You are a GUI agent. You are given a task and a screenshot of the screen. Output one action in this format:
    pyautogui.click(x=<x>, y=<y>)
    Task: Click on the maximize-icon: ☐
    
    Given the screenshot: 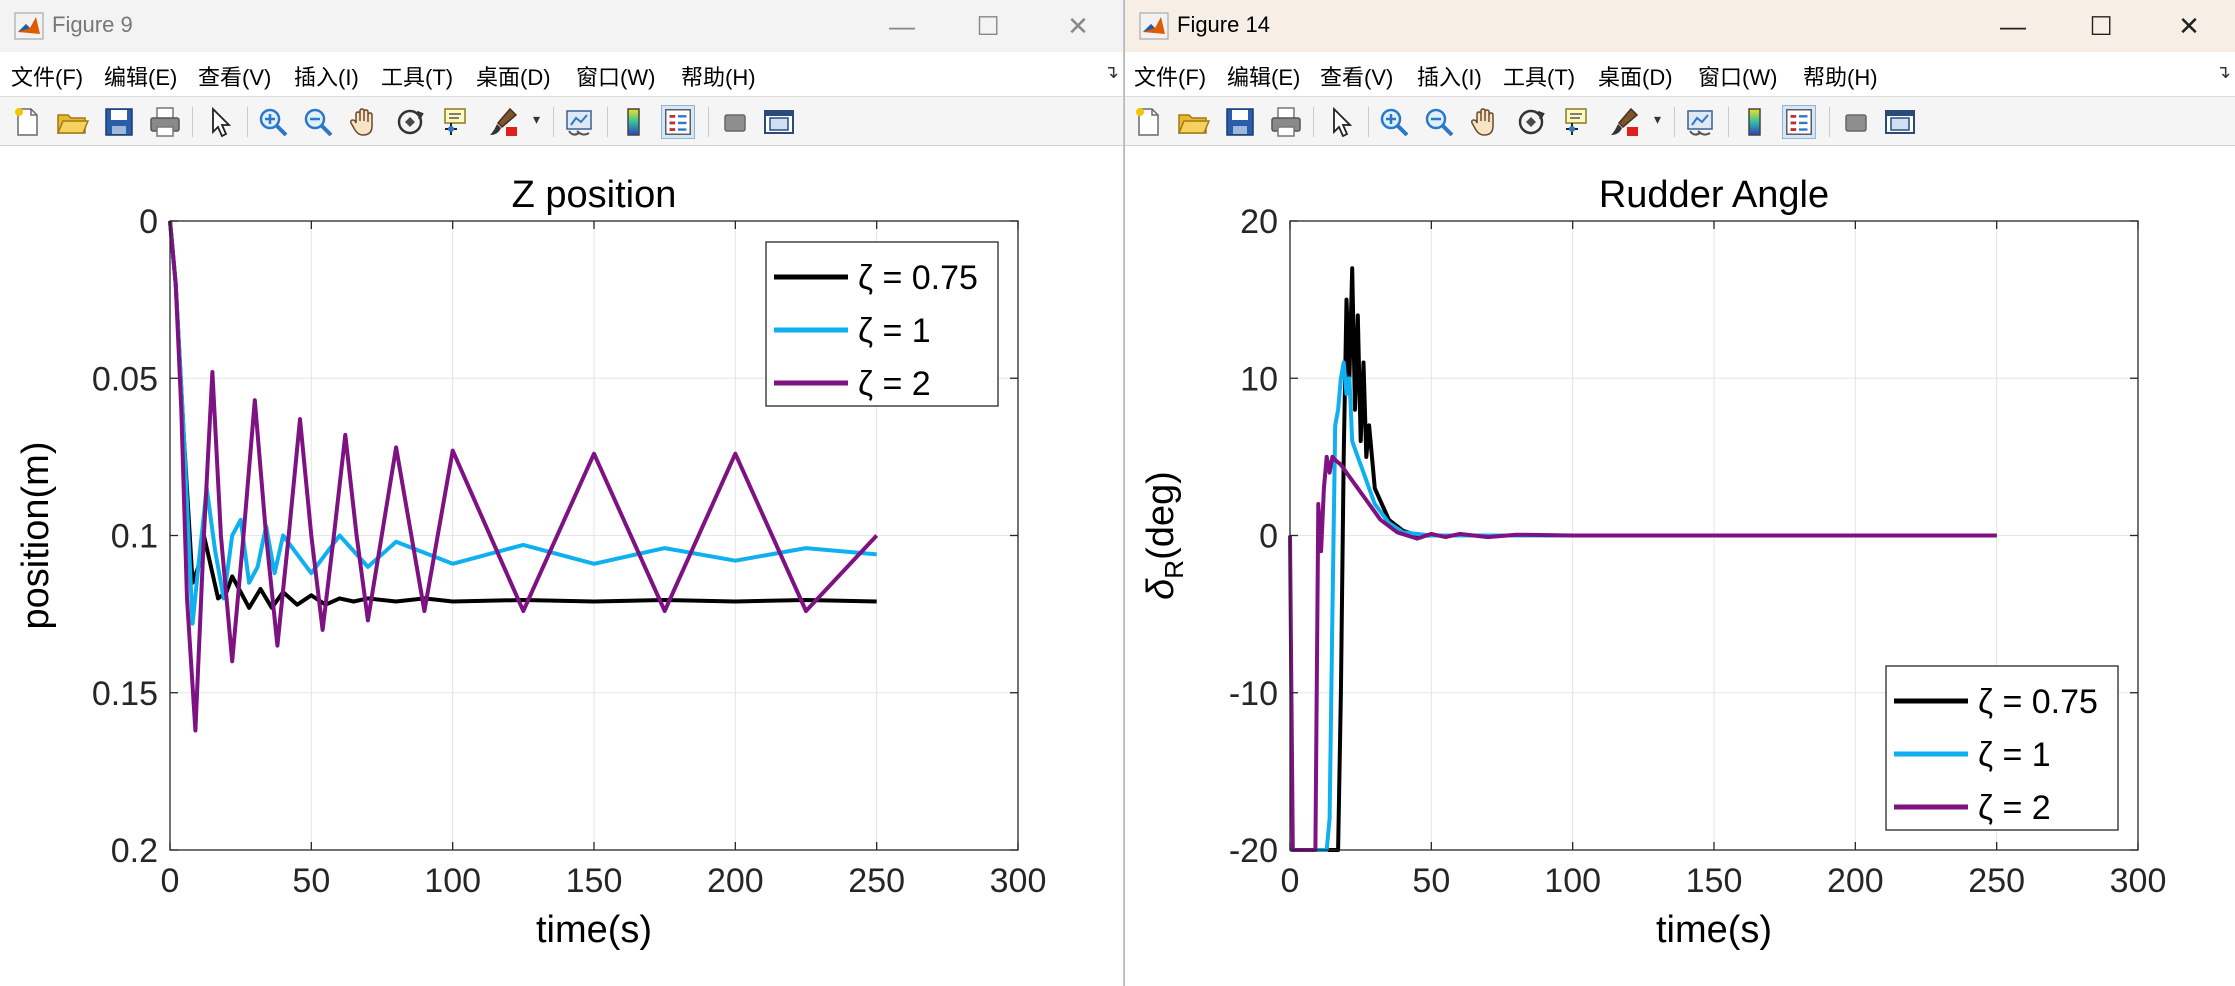 What is the action you would take?
    pyautogui.click(x=988, y=25)
    